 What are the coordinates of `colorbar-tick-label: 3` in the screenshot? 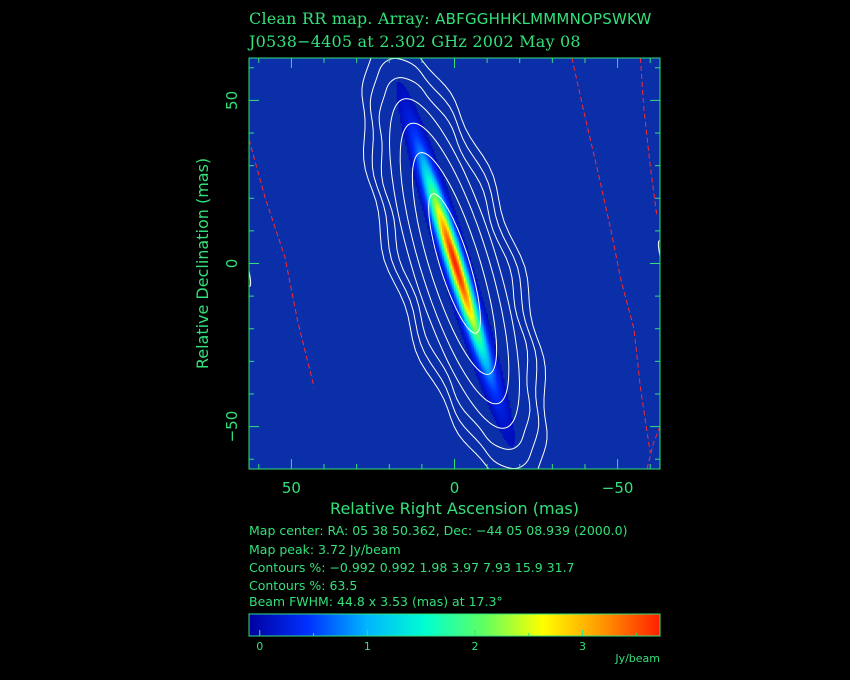 It's located at (582, 646).